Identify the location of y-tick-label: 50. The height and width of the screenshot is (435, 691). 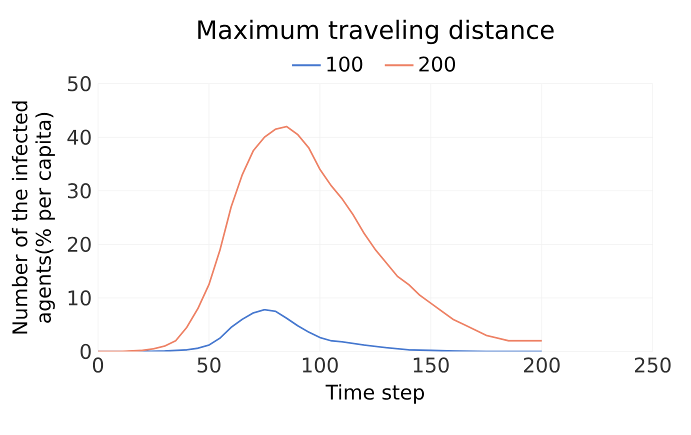
(79, 84).